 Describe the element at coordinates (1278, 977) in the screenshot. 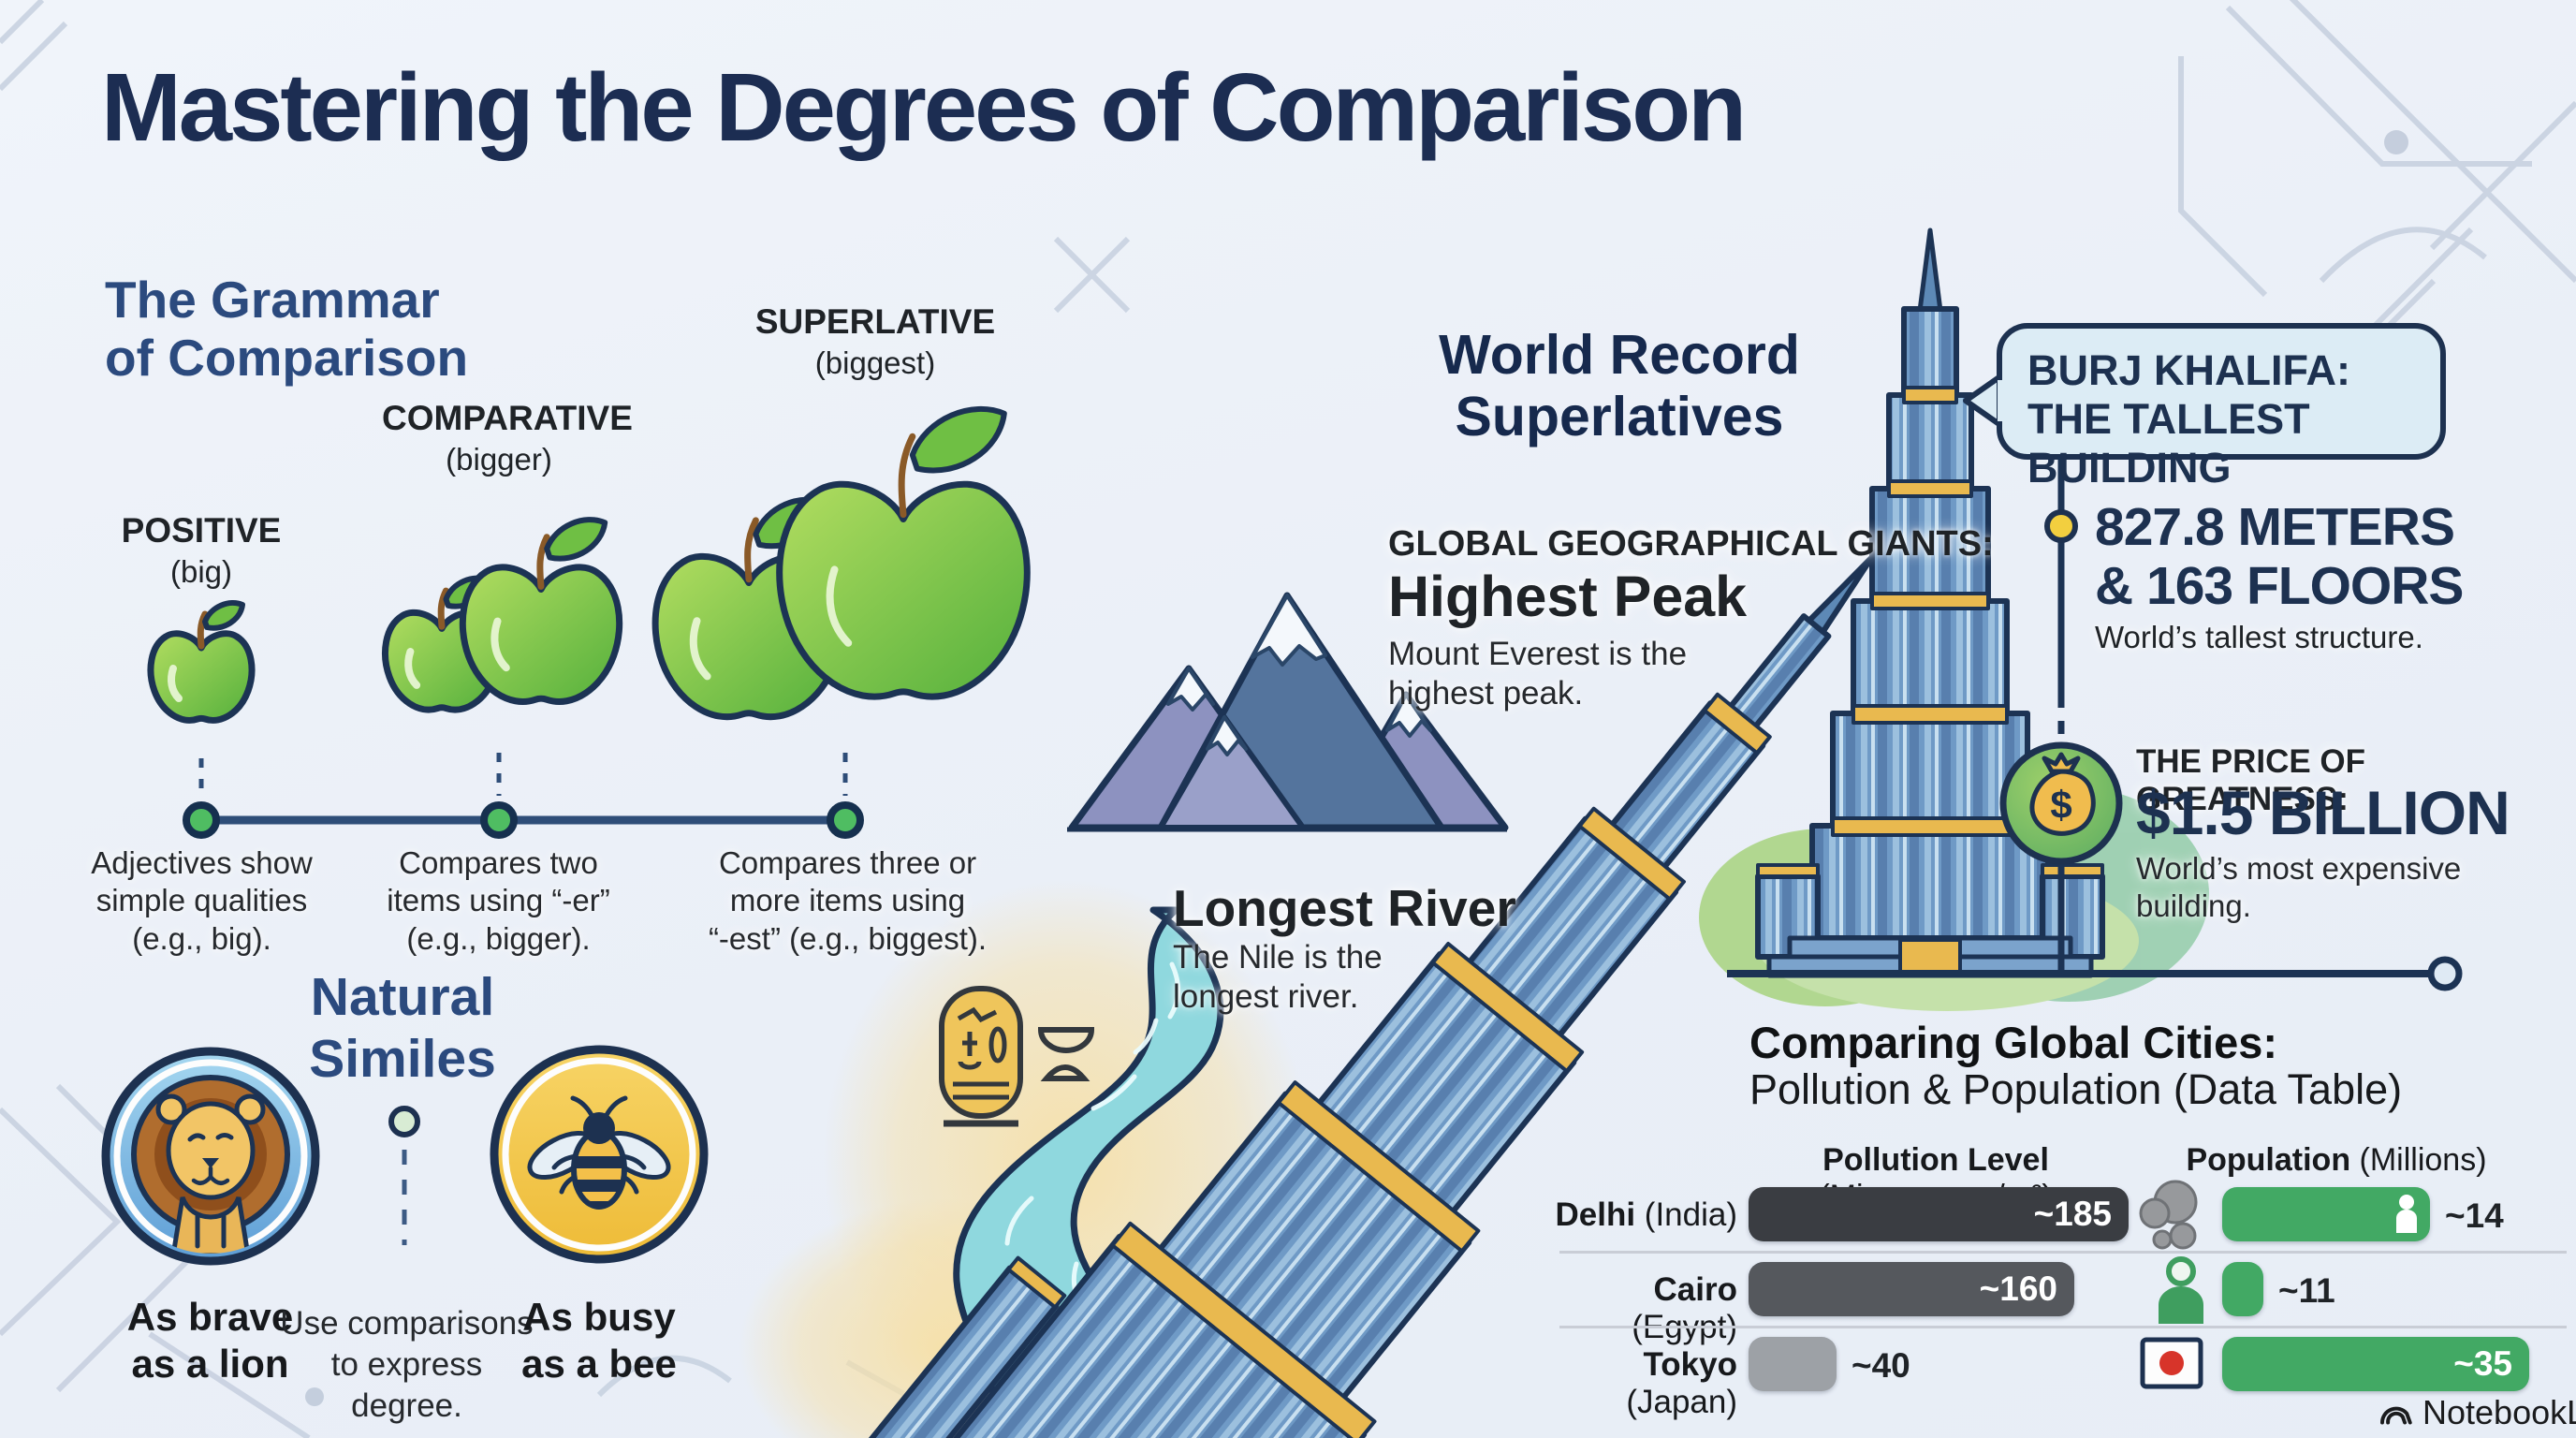

I see `river-desc: The Nile is the longest river.` at that location.